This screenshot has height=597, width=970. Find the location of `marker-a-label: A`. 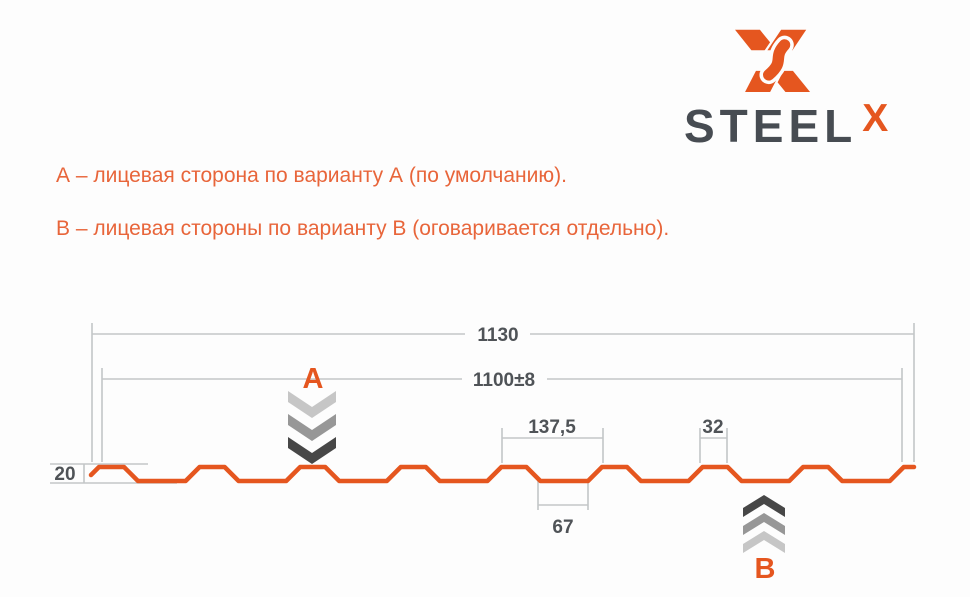

marker-a-label: A is located at coordinates (313, 379).